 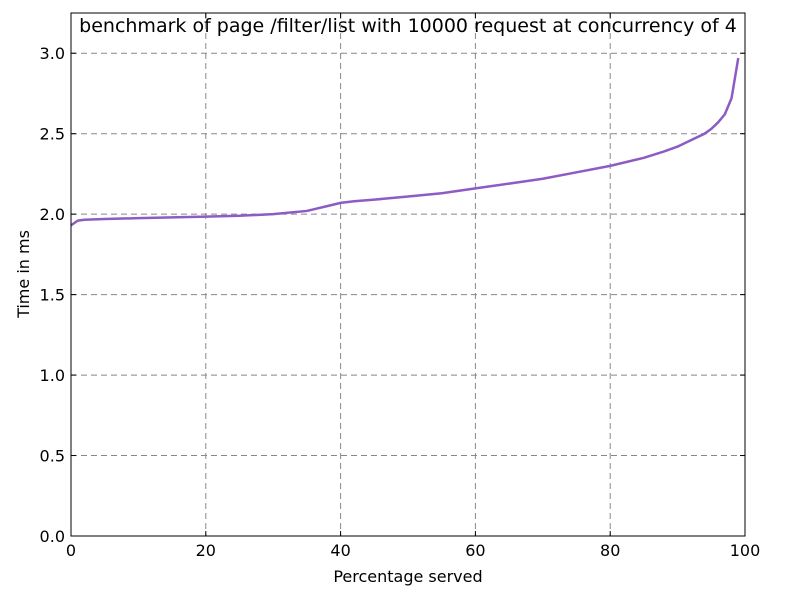 What do you see at coordinates (610, 550) in the screenshot?
I see `x-tick-label: 80` at bounding box center [610, 550].